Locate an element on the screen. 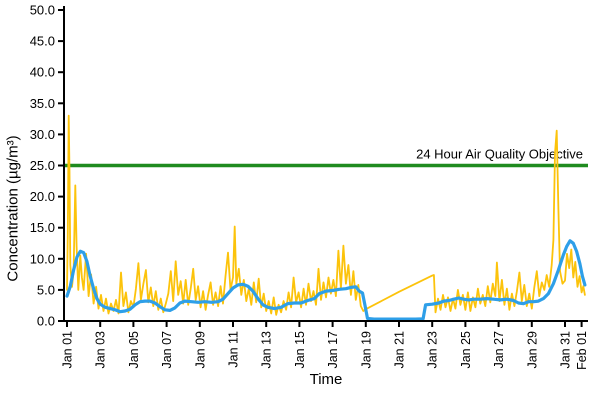  y-tick-label: 25.0 is located at coordinates (42, 165).